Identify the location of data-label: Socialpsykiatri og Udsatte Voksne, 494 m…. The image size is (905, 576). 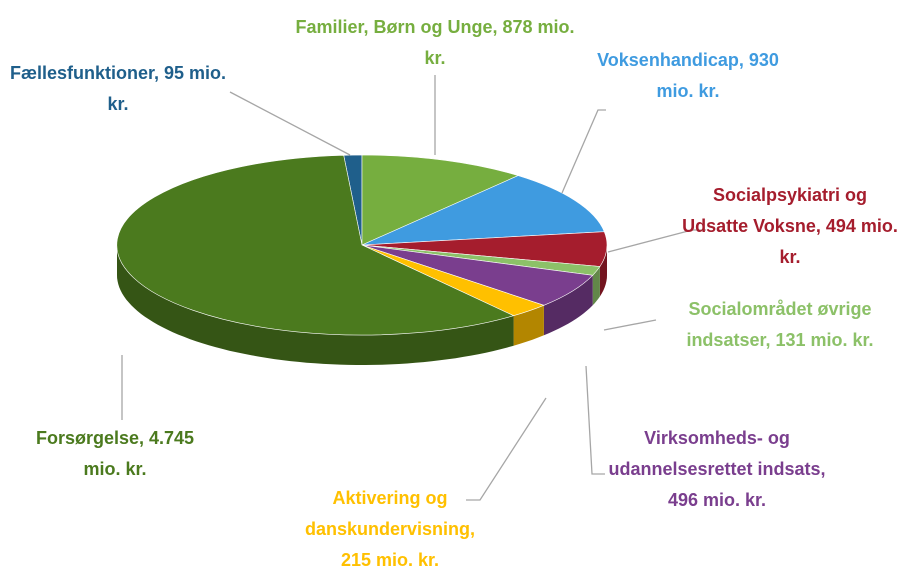
(790, 226).